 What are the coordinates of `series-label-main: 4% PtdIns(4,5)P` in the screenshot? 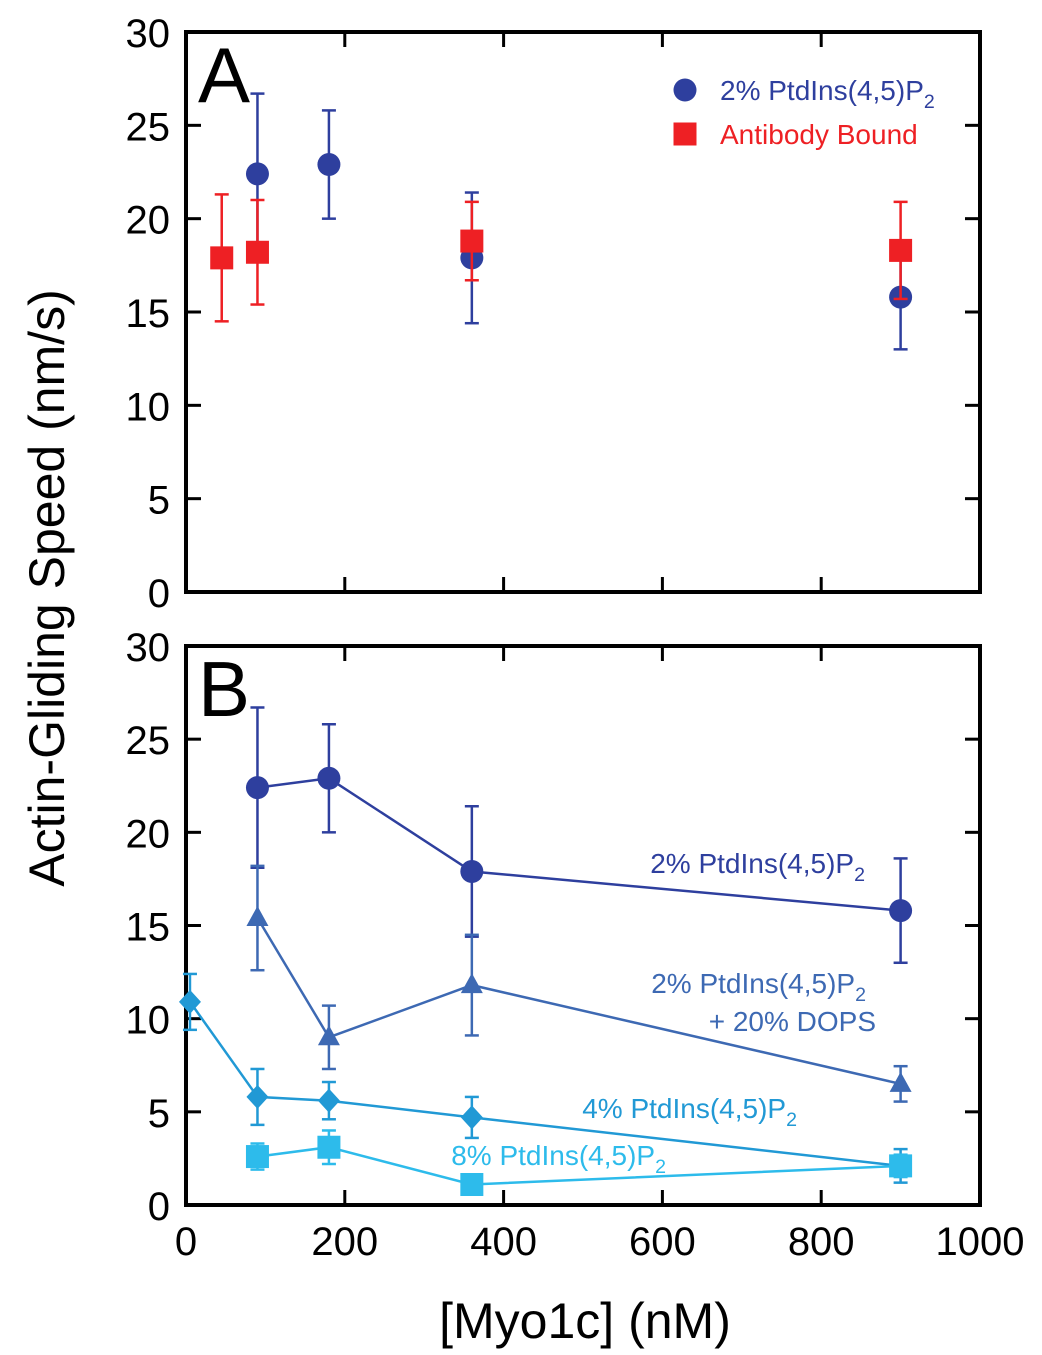 It's located at (684, 1108).